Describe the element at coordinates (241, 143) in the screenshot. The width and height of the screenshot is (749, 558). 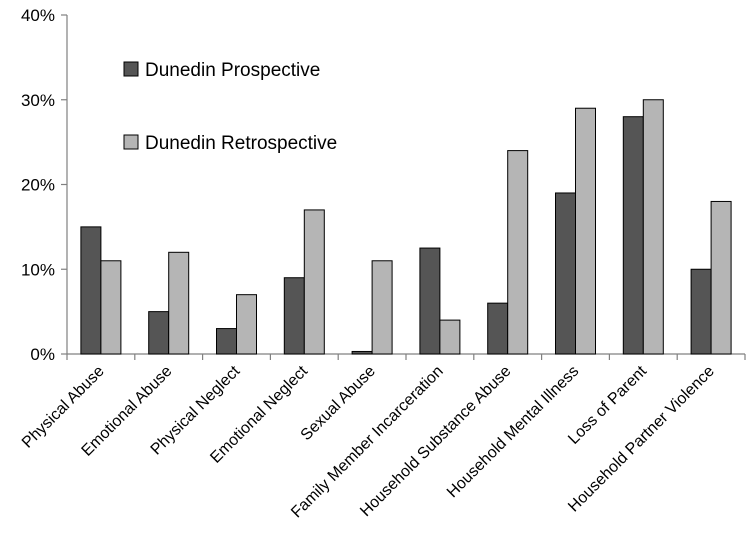
I see `legend-label: Dunedin Retrospective` at that location.